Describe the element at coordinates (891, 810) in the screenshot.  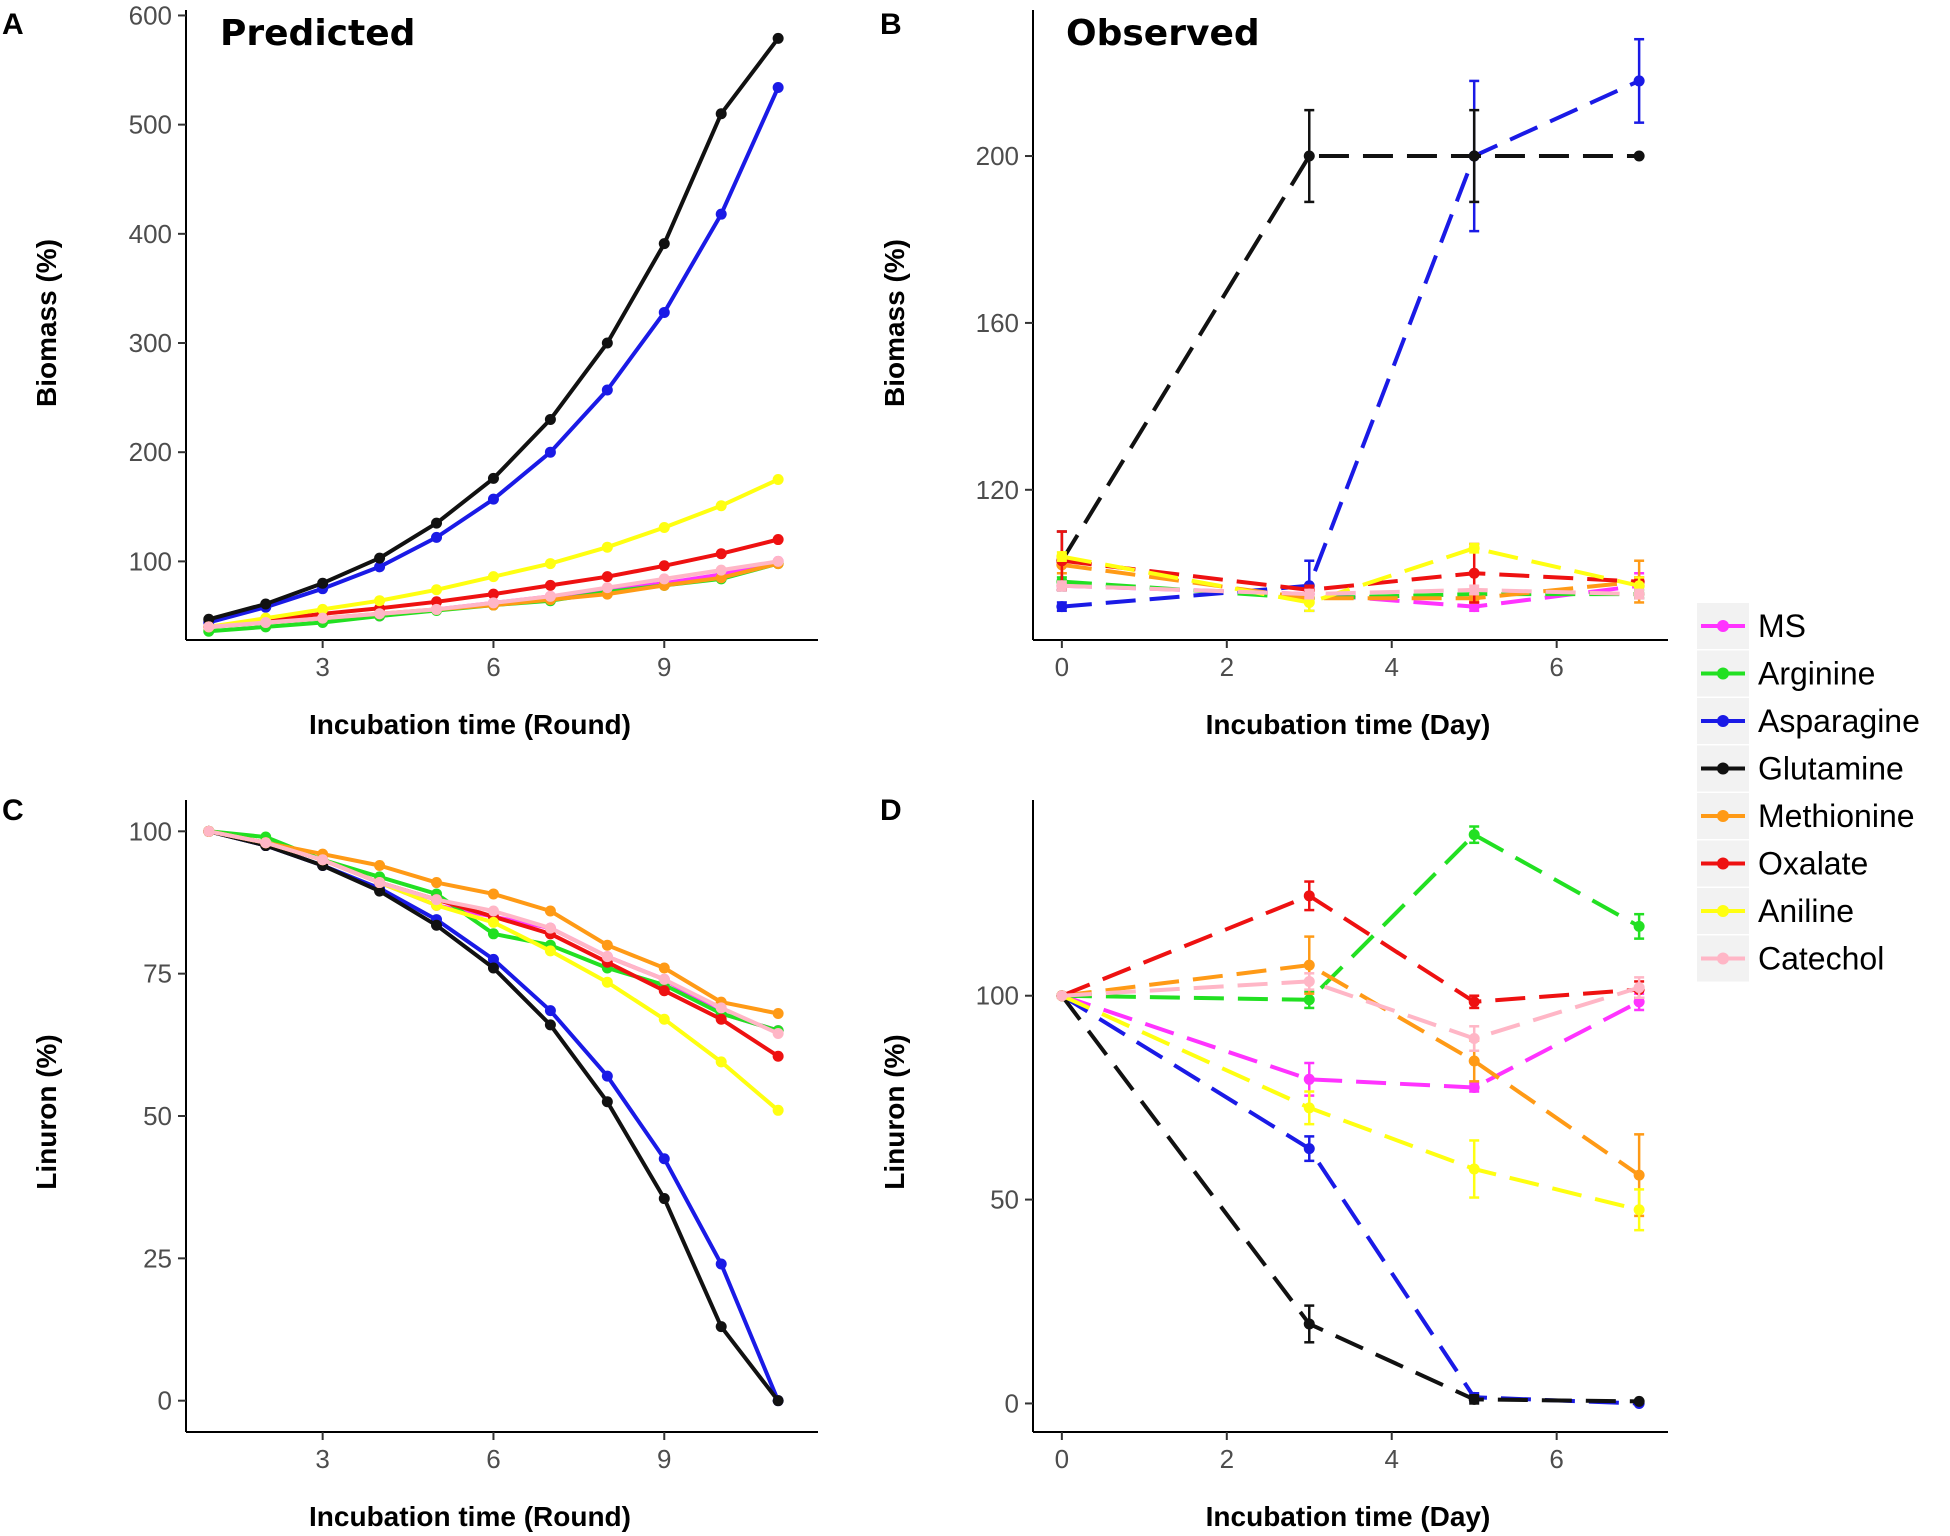
I see `panel-d-letter: D` at that location.